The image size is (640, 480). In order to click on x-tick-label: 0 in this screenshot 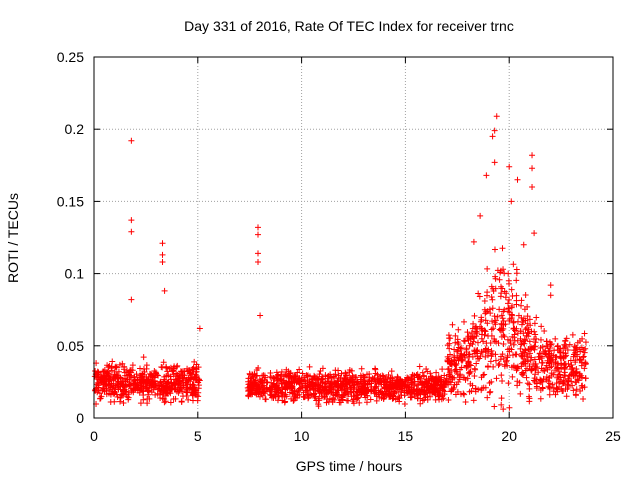, I will do `click(94, 436)`.